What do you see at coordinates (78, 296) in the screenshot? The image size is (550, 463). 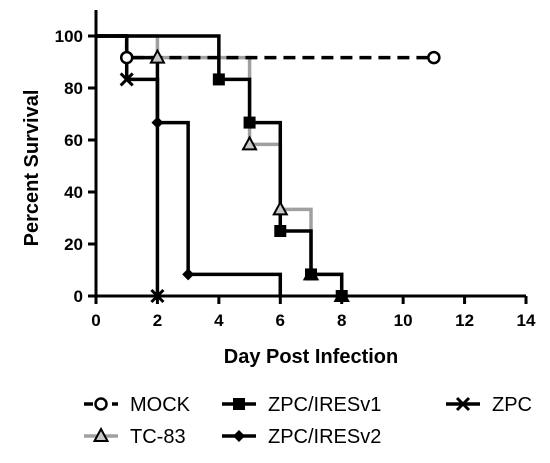 I see `y-tick-label: 0` at bounding box center [78, 296].